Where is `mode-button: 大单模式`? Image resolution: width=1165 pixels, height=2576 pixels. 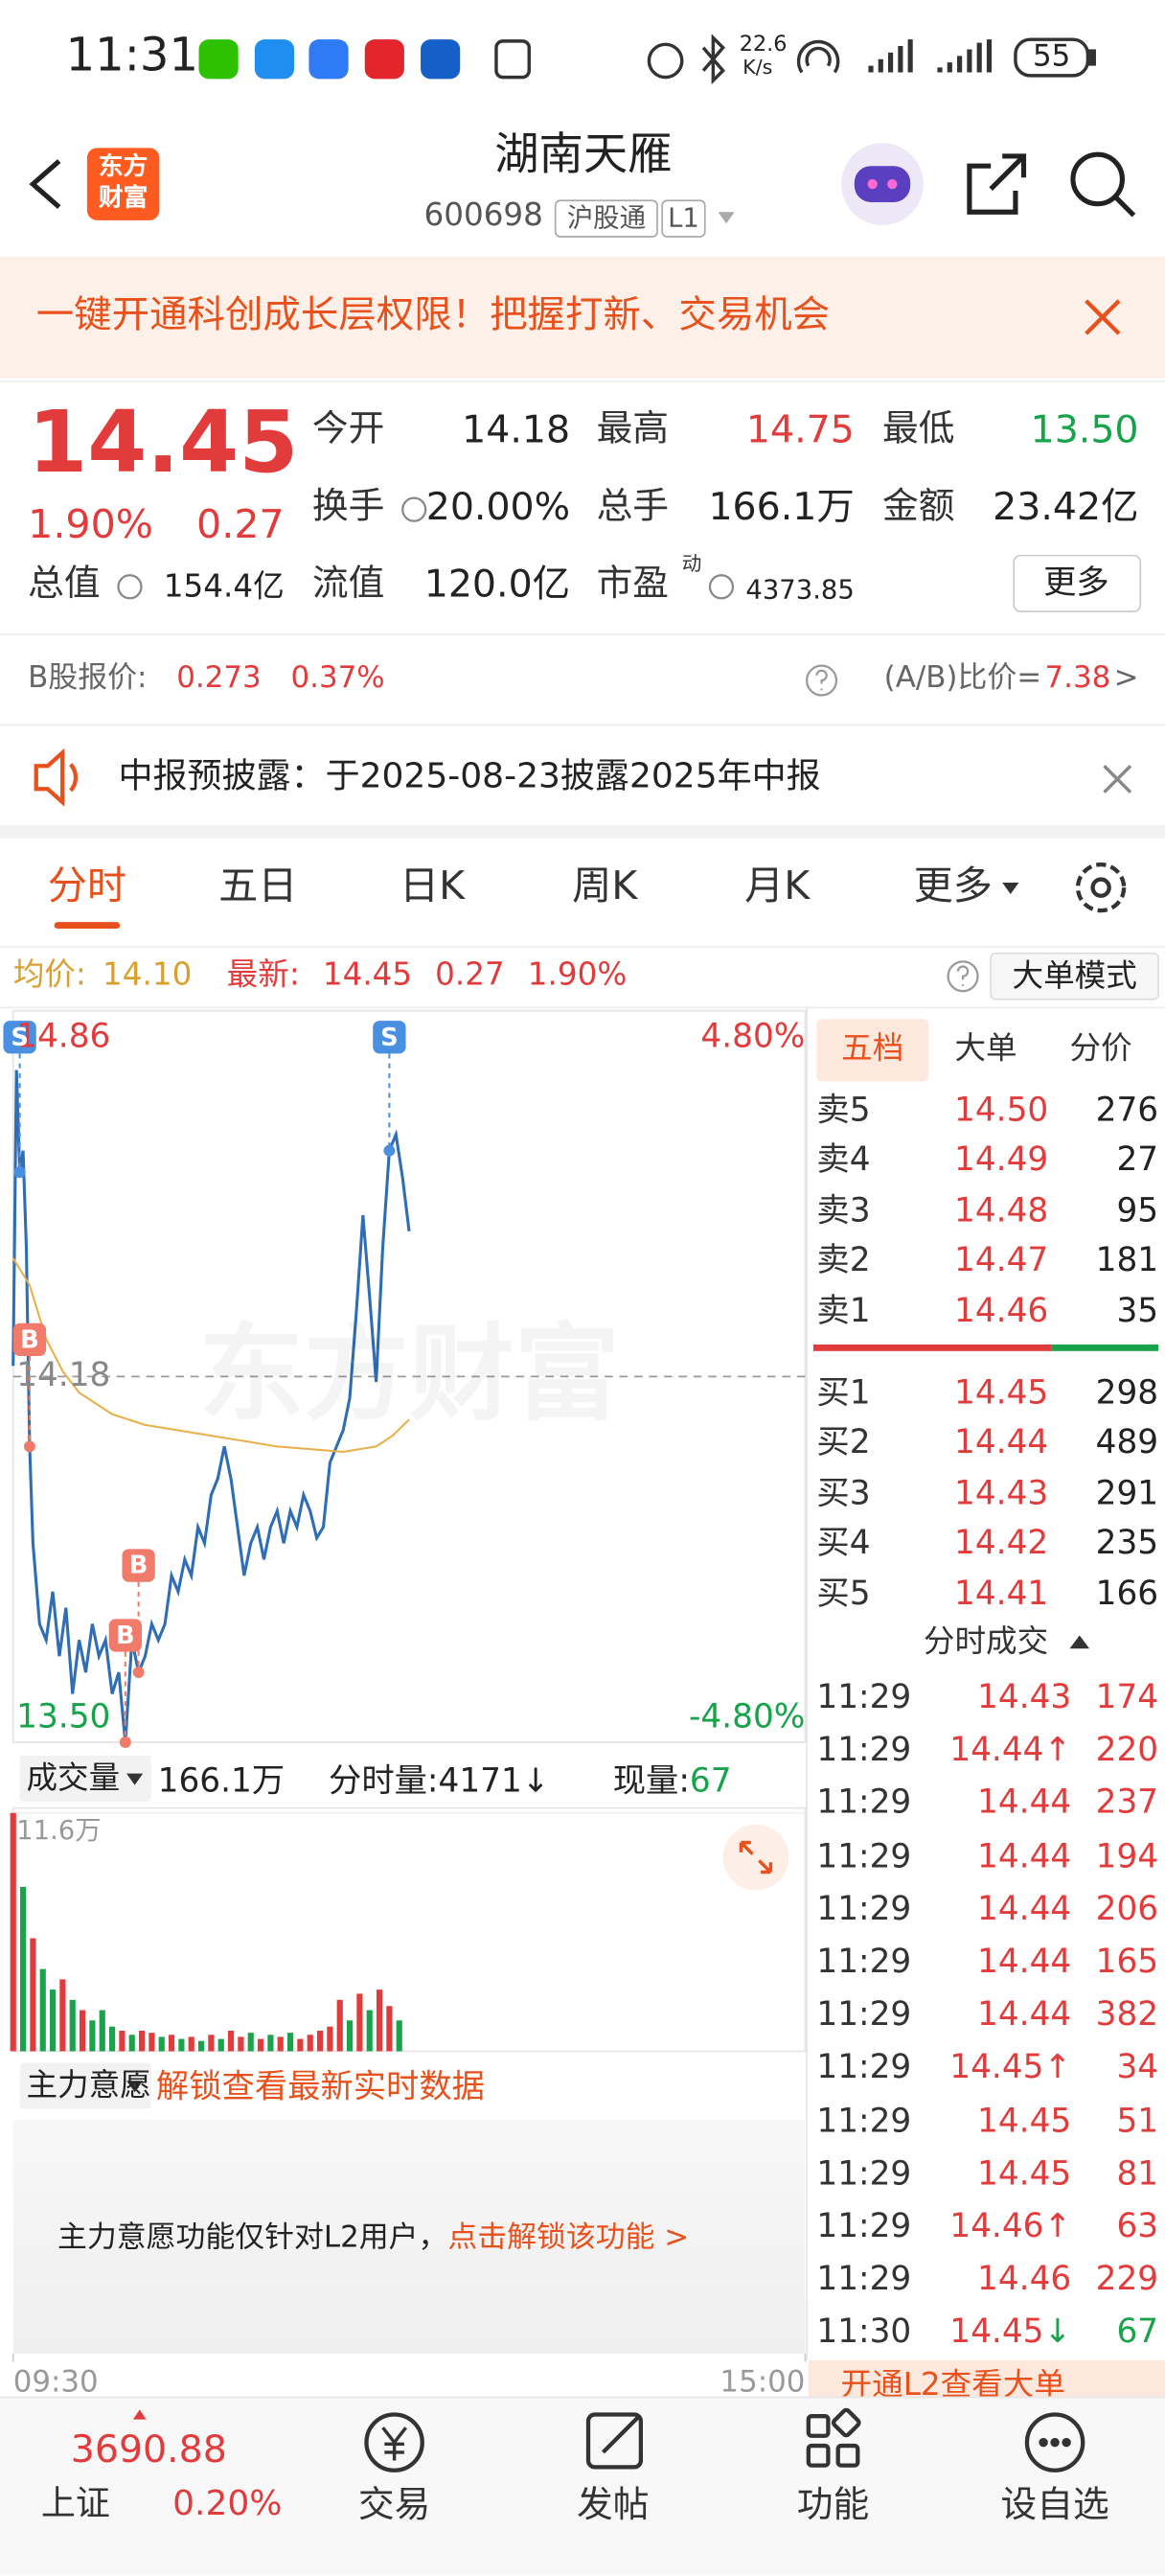 mode-button: 大单模式 is located at coordinates (1075, 976).